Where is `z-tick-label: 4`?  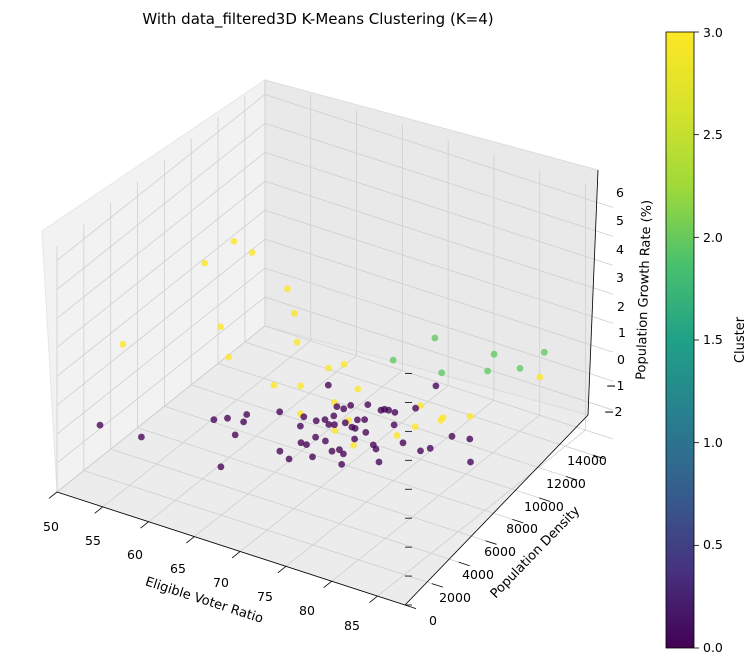
z-tick-label: 4 is located at coordinates (620, 249).